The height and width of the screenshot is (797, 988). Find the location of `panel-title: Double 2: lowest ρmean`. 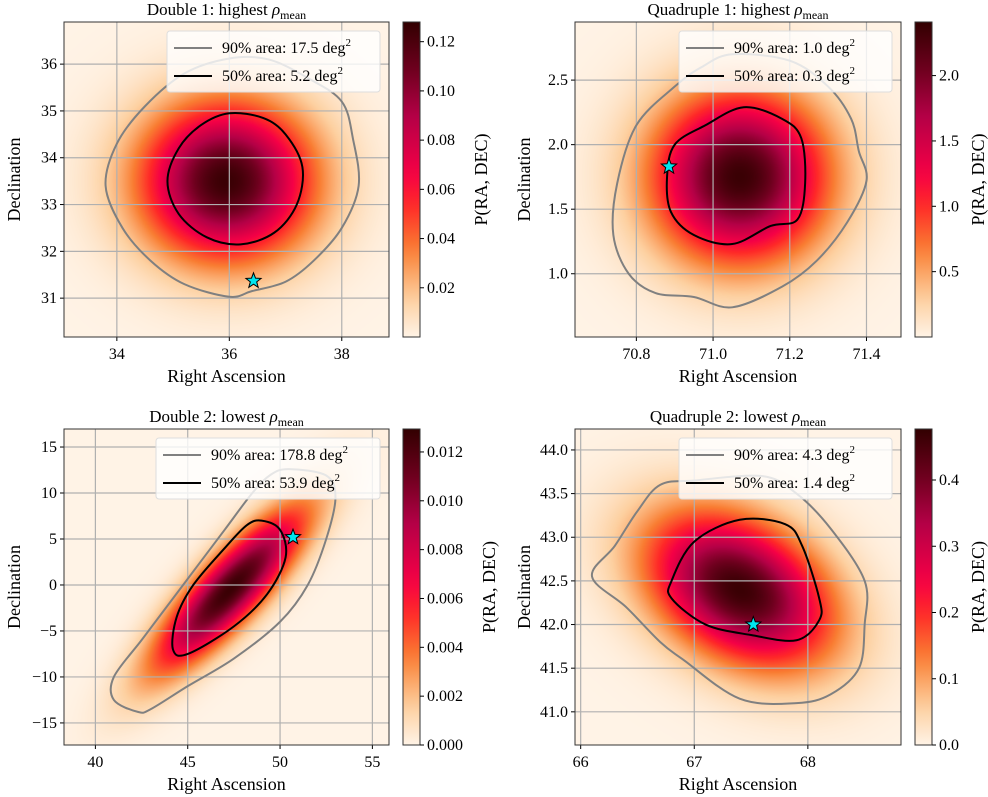

panel-title: Double 2: lowest ρmean is located at coordinates (226, 418).